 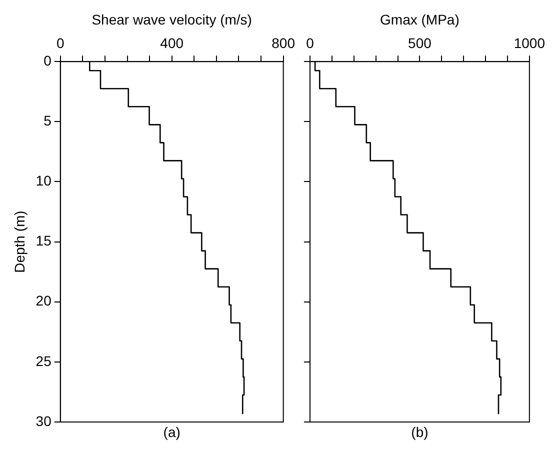 I want to click on y-tick-label: 20, so click(x=44, y=300).